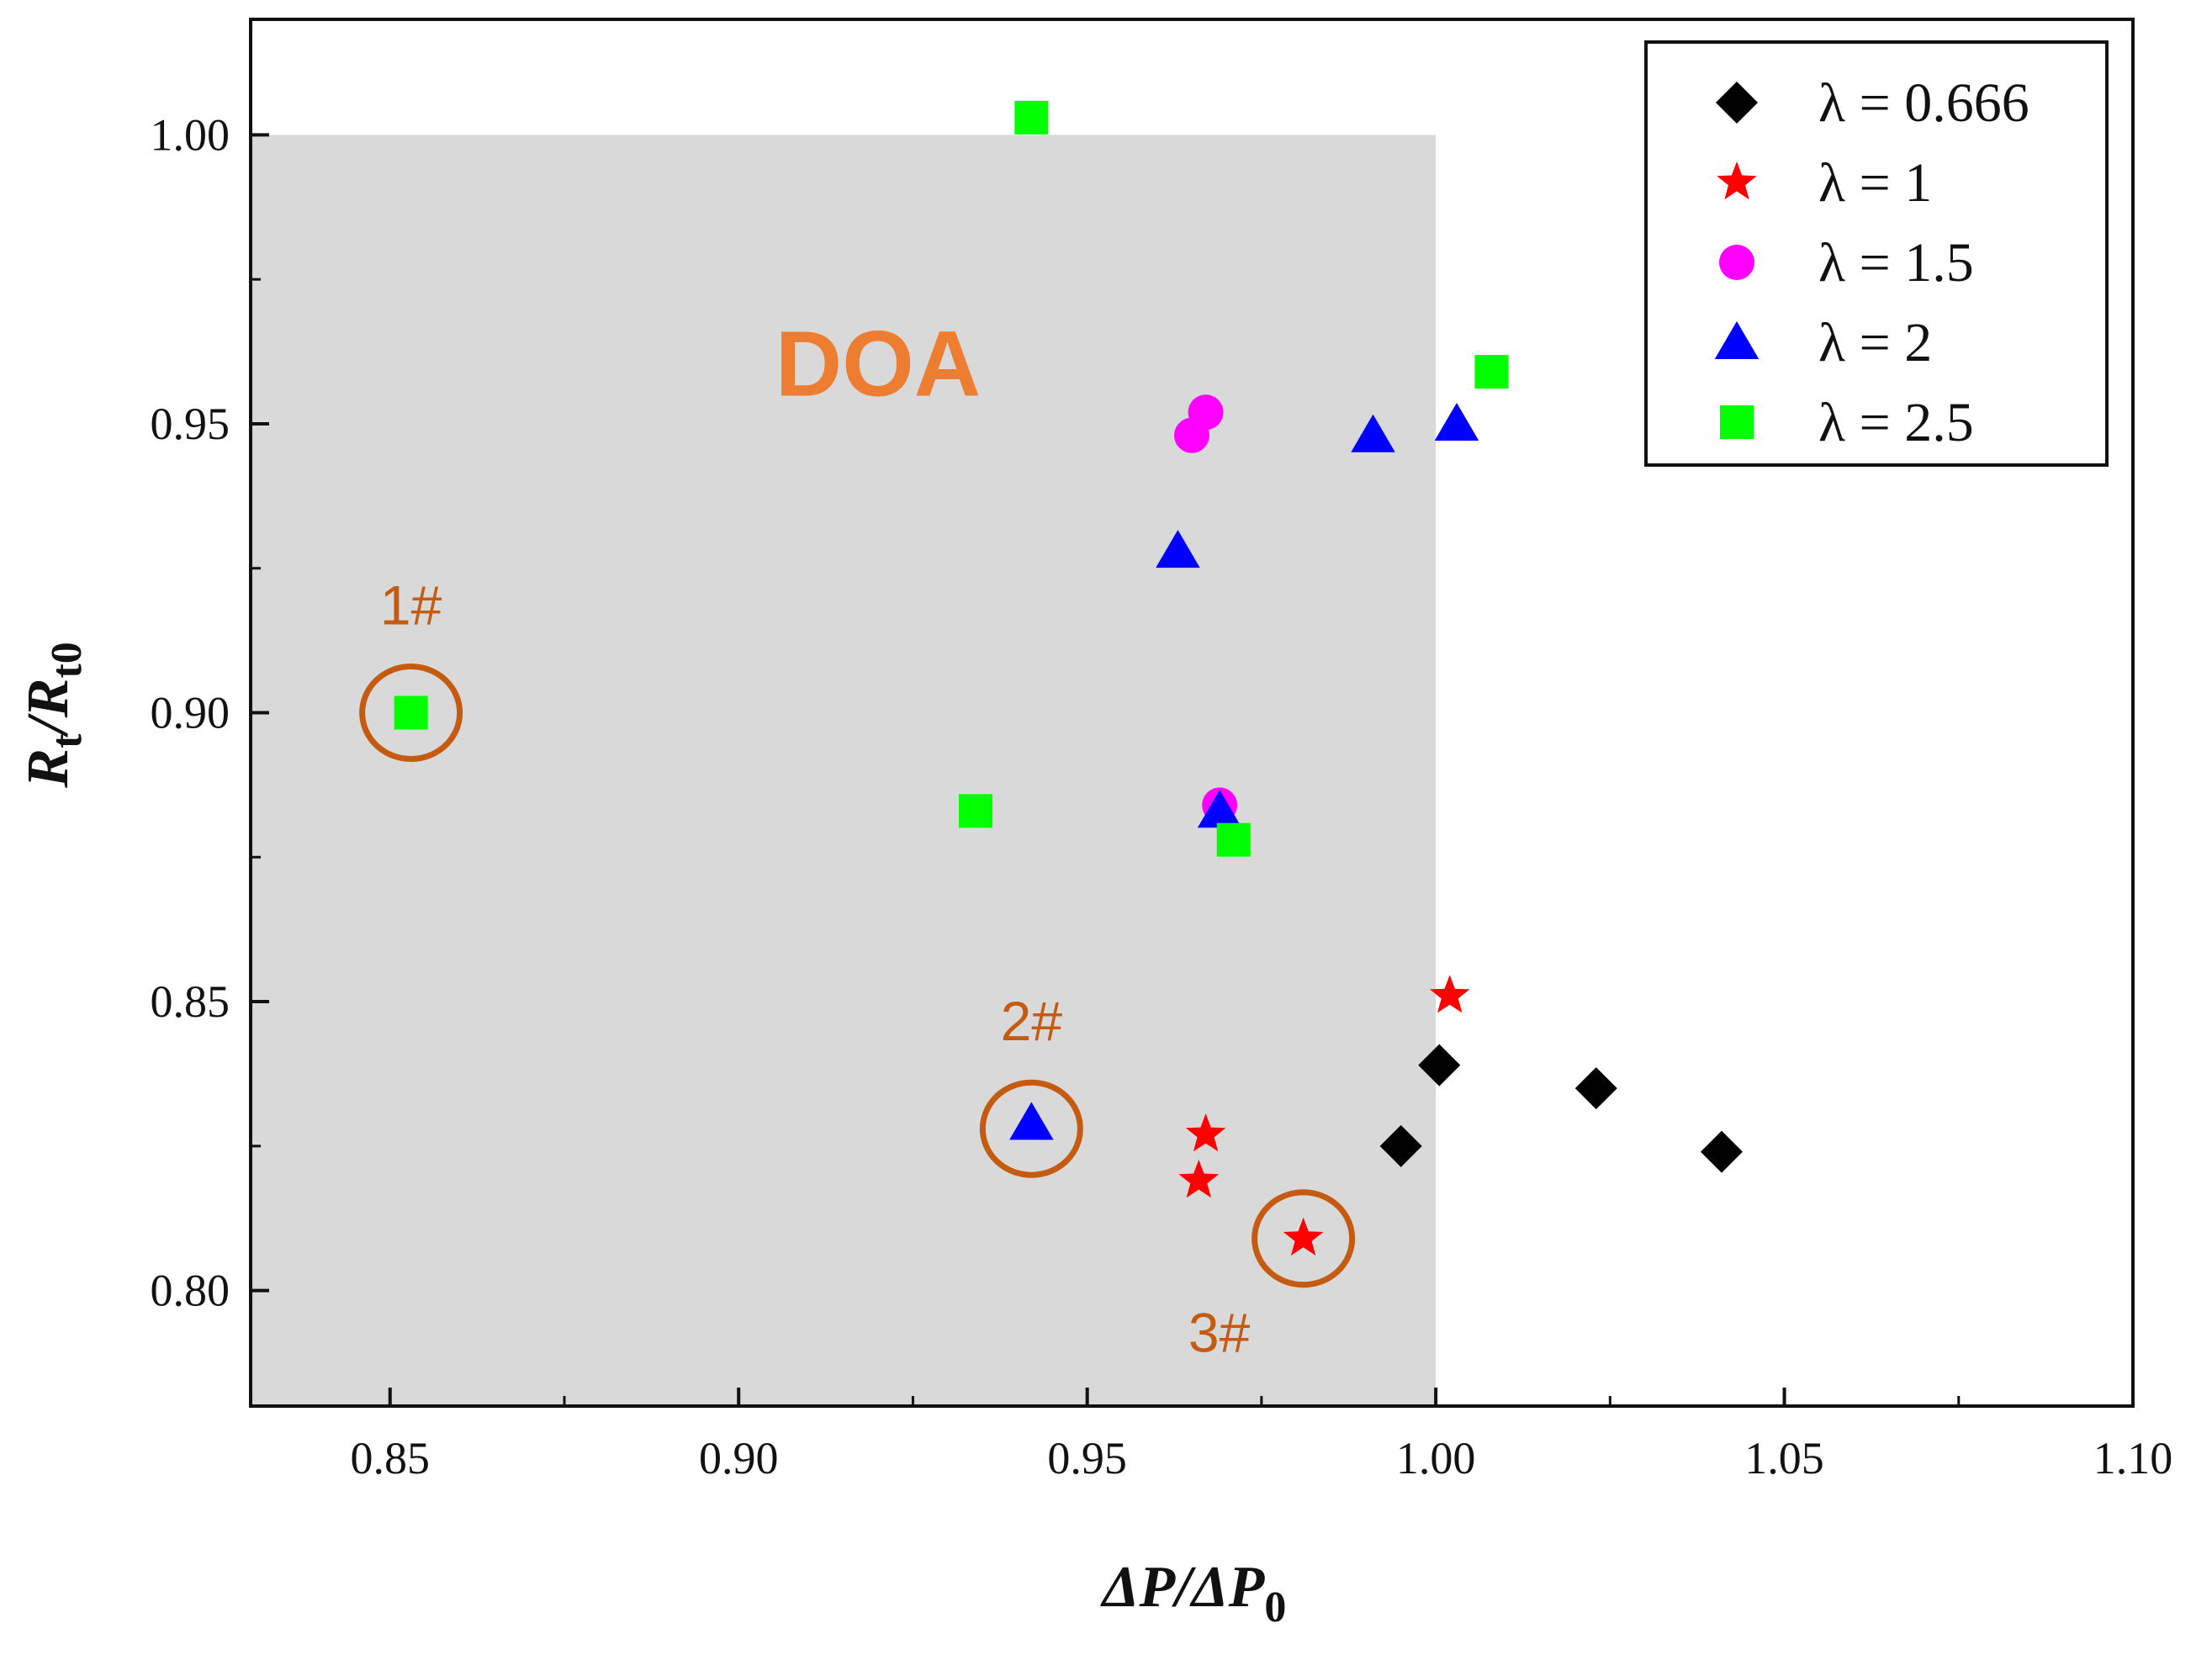 This screenshot has height=1655, width=2212. Describe the element at coordinates (739, 1458) in the screenshot. I see `x-tick-label: 0.90` at that location.